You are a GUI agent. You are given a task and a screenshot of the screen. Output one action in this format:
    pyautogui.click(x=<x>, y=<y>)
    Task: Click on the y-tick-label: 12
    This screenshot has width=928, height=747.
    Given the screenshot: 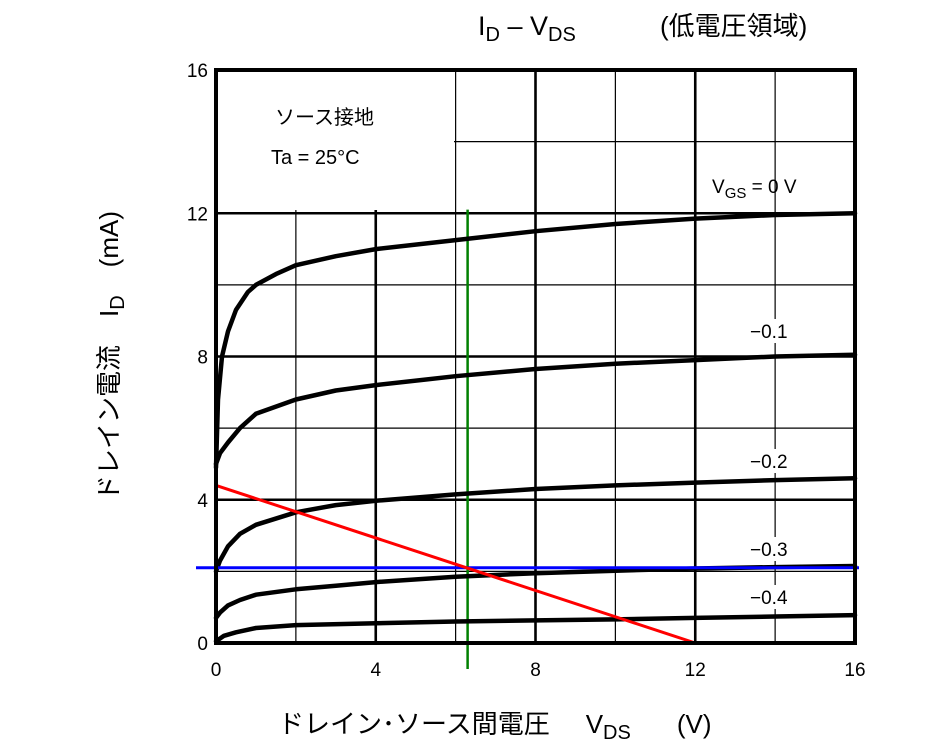 What is the action you would take?
    pyautogui.click(x=197, y=214)
    